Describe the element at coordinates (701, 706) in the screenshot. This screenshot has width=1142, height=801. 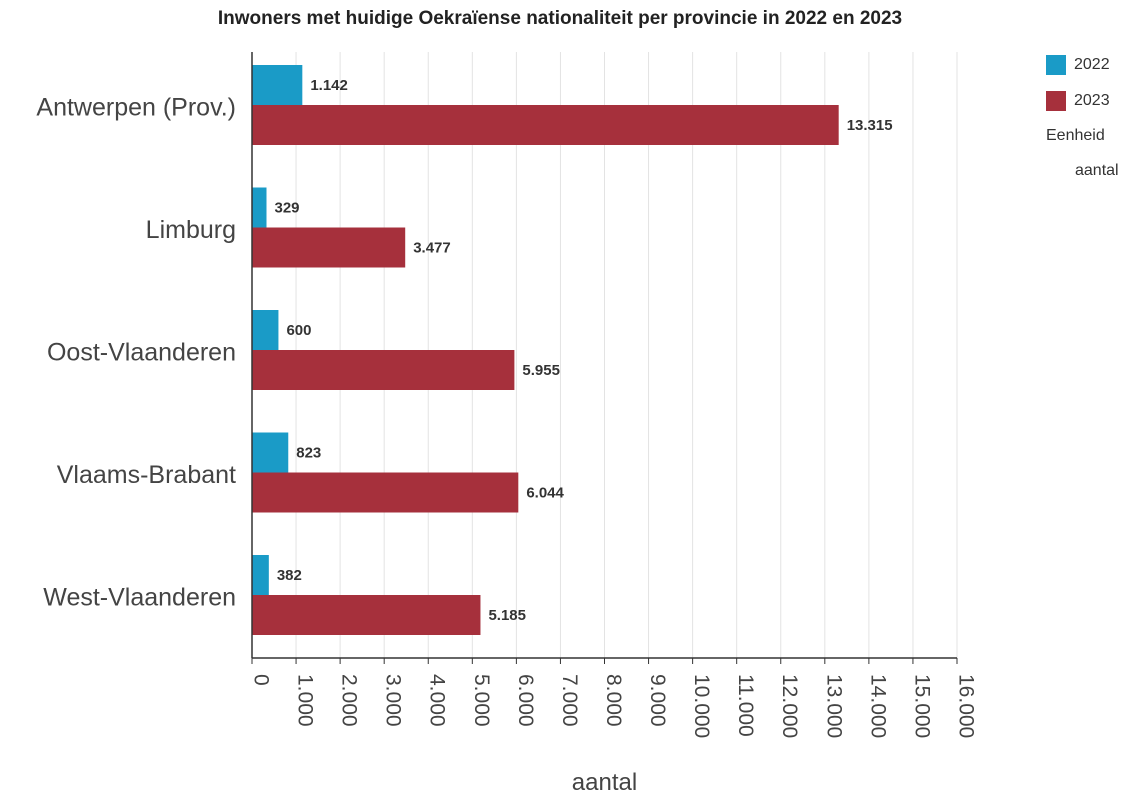
I see `x-tick-label: 10.000` at that location.